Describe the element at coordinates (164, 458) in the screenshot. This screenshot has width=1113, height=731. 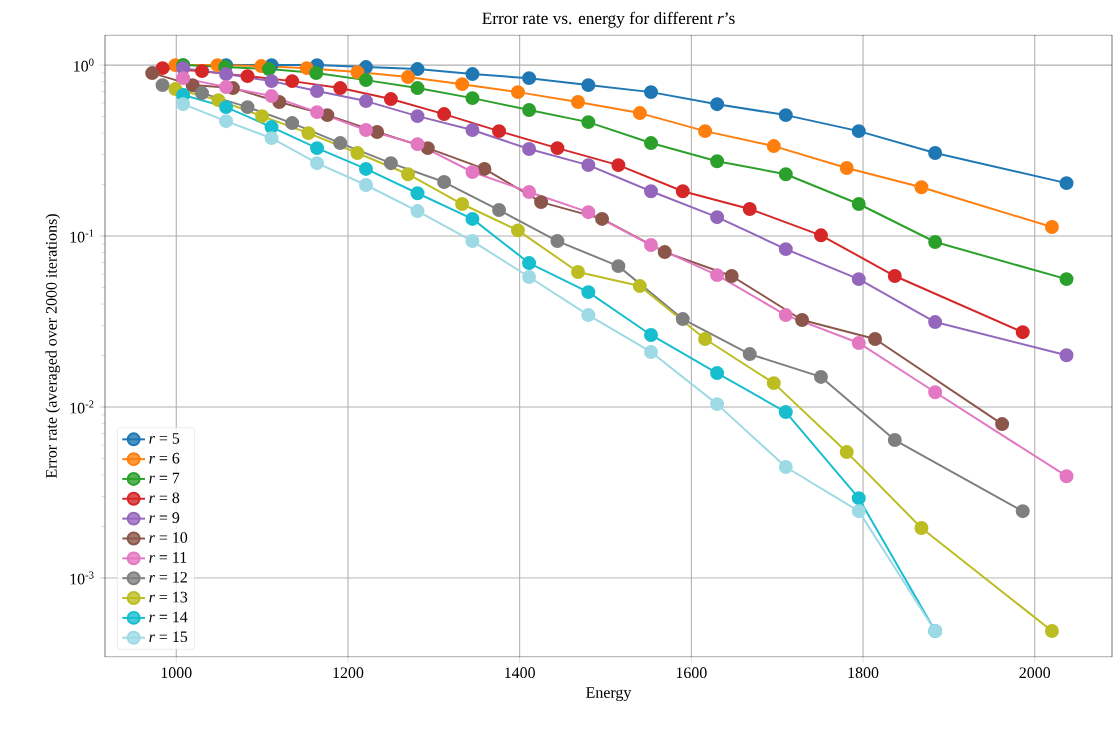
I see `legend-label: r = 6` at that location.